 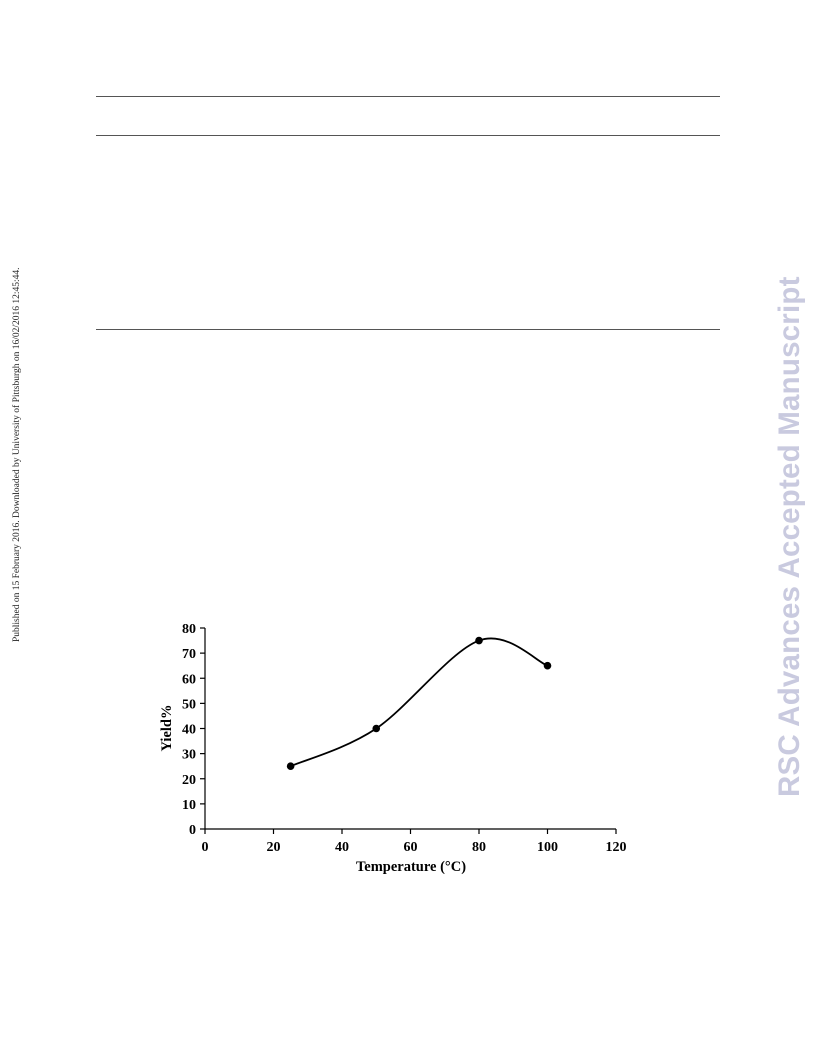 What do you see at coordinates (479, 847) in the screenshot?
I see `x-tick-label: 80` at bounding box center [479, 847].